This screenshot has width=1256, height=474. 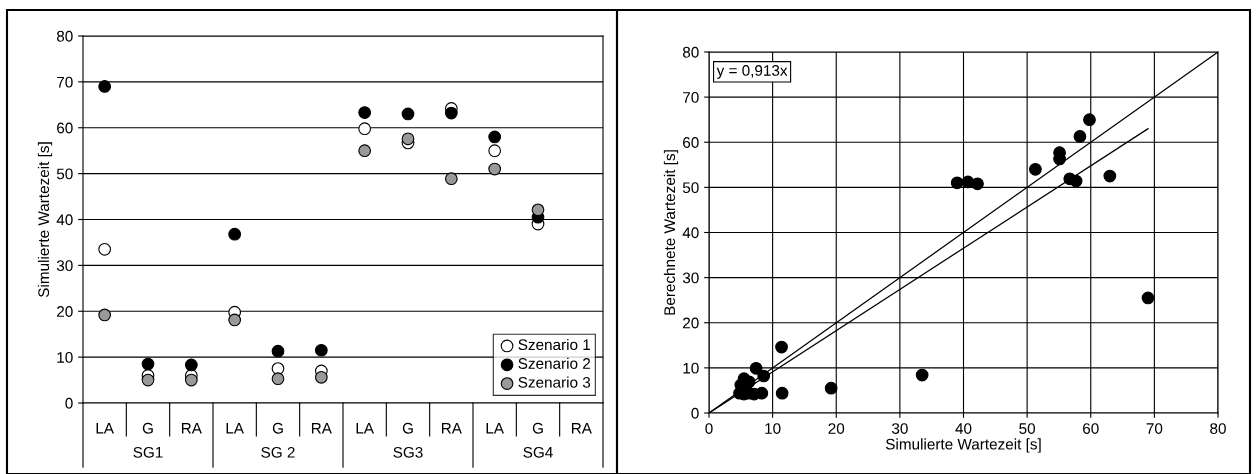 I want to click on text: SG3, so click(x=408, y=452).